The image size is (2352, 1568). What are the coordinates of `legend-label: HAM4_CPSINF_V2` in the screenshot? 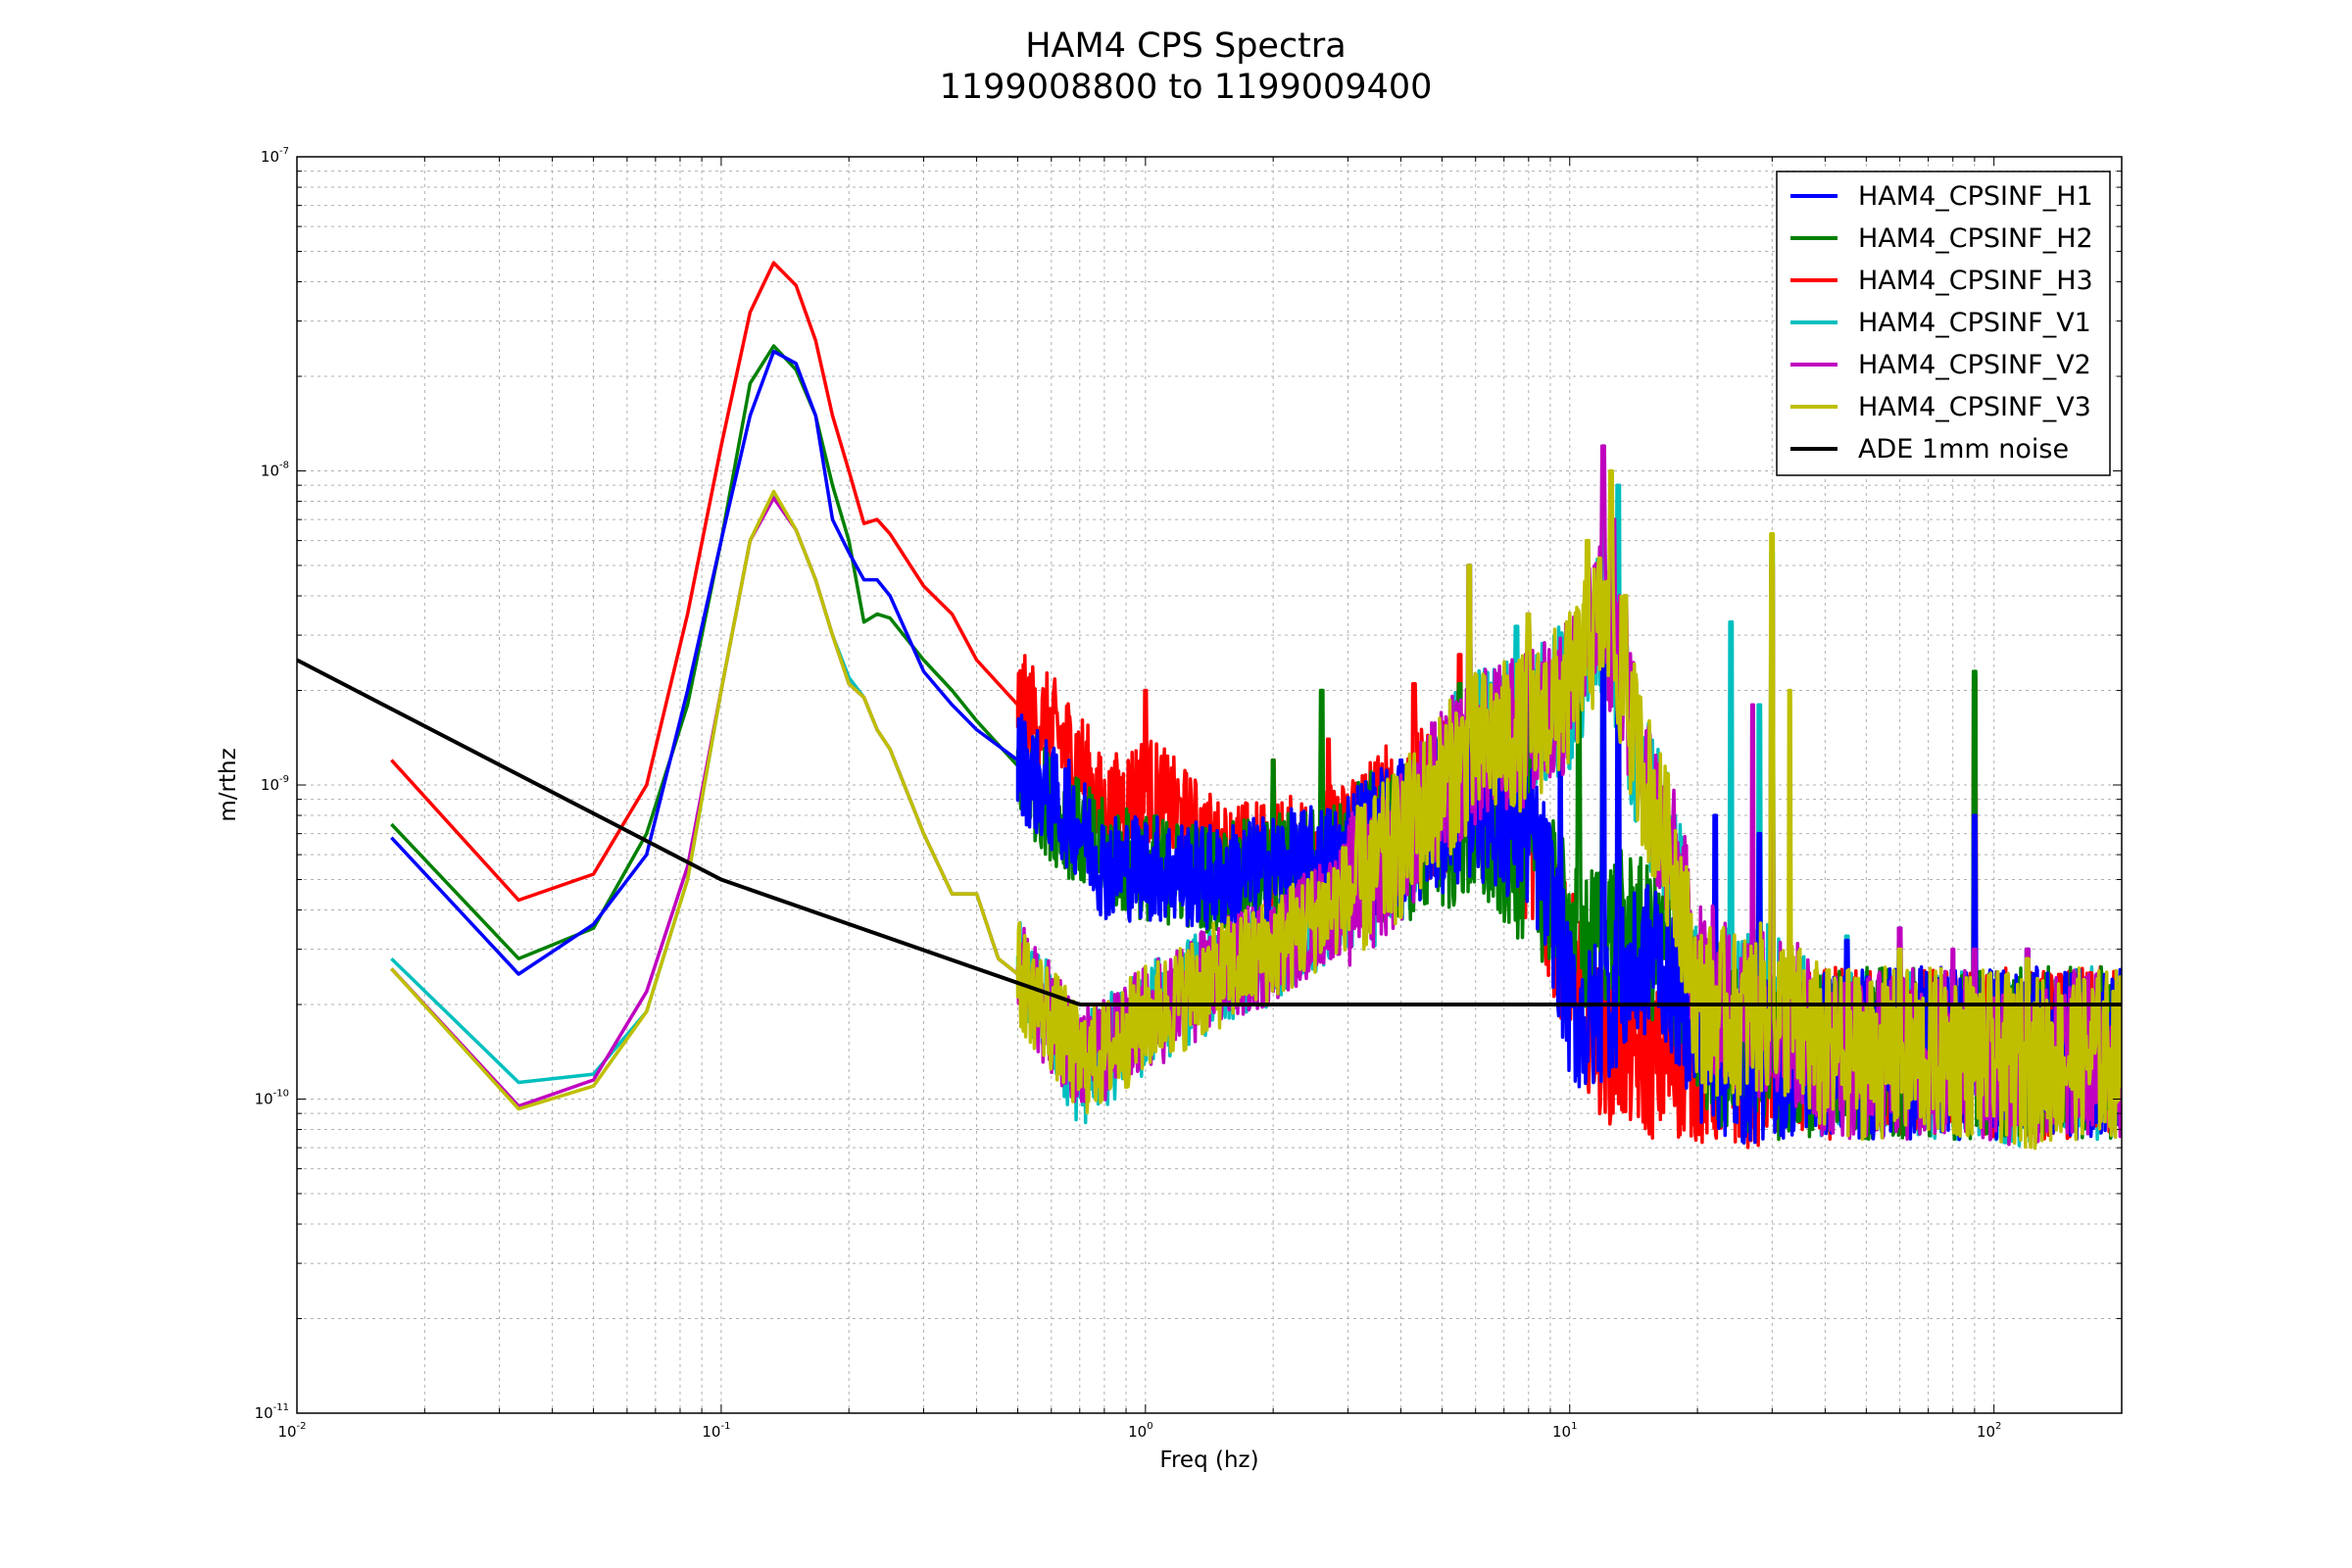 It's located at (1974, 365).